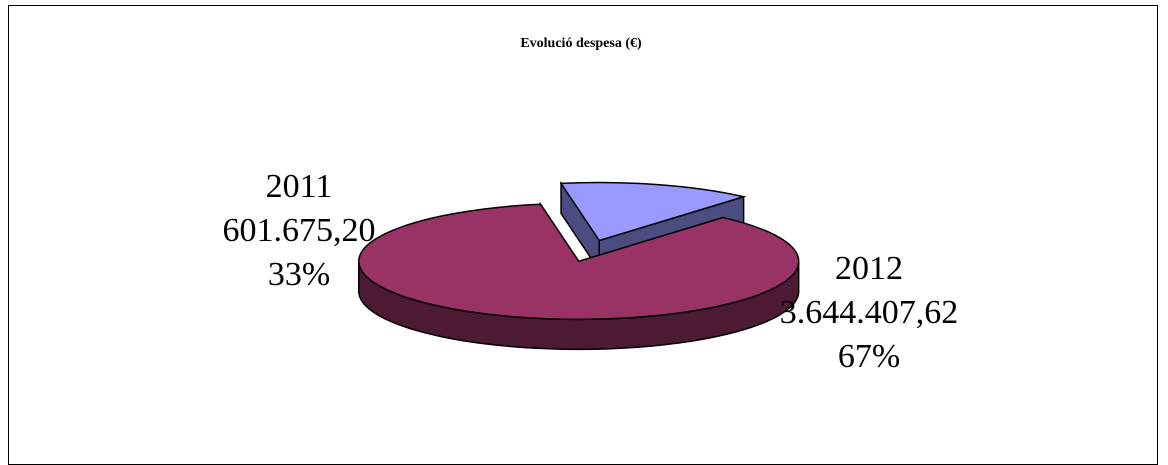  Describe the element at coordinates (299, 186) in the screenshot. I see `slice-category-label: 2011` at that location.